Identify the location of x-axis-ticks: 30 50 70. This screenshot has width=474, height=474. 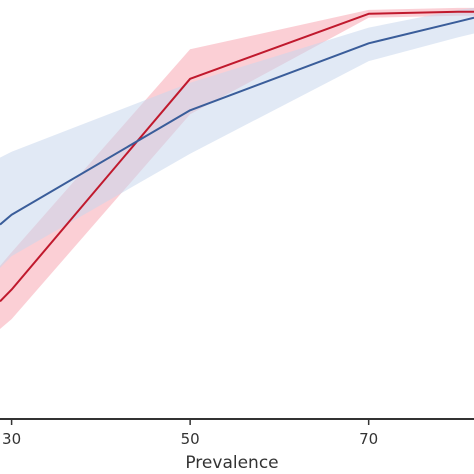
(190, 433).